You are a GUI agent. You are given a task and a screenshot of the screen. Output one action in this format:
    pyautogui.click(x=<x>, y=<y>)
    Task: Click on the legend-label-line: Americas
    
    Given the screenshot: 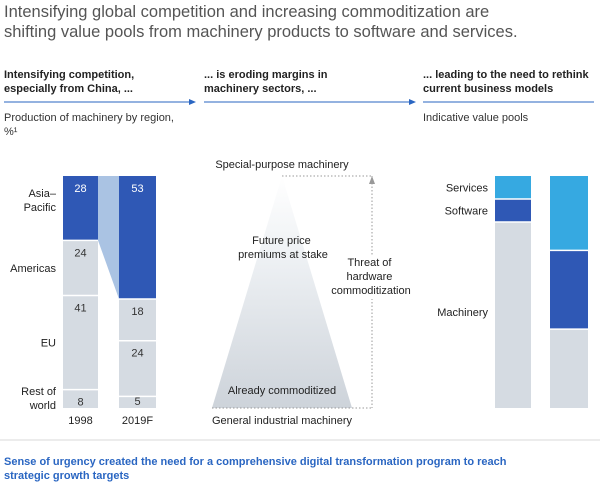 What is the action you would take?
    pyautogui.click(x=33, y=269)
    